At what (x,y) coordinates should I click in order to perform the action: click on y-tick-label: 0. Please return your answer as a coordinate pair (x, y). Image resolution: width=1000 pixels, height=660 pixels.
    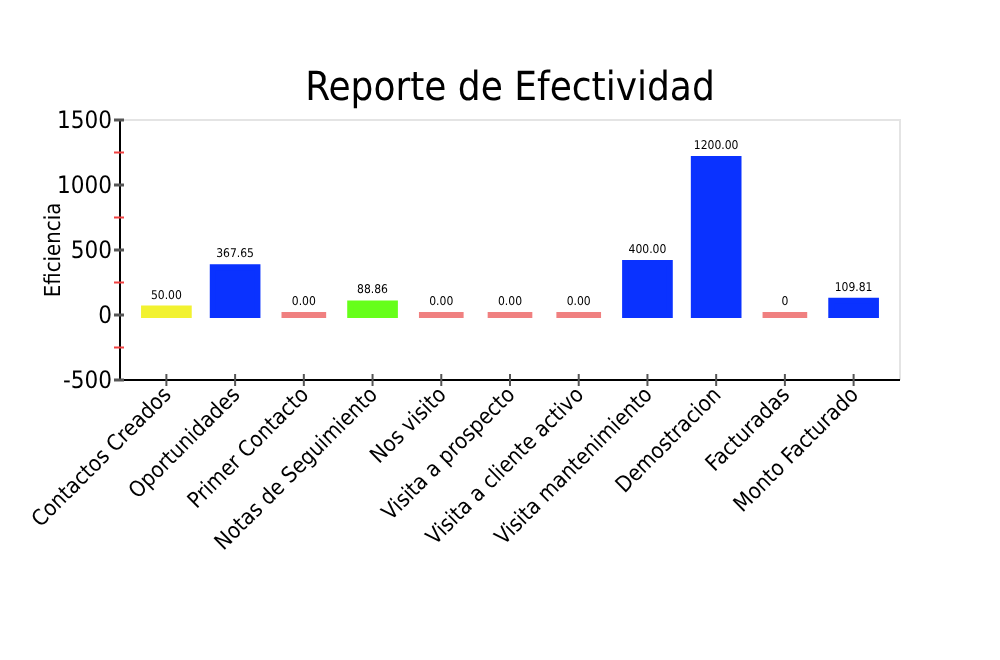
    Looking at the image, I should click on (105, 315).